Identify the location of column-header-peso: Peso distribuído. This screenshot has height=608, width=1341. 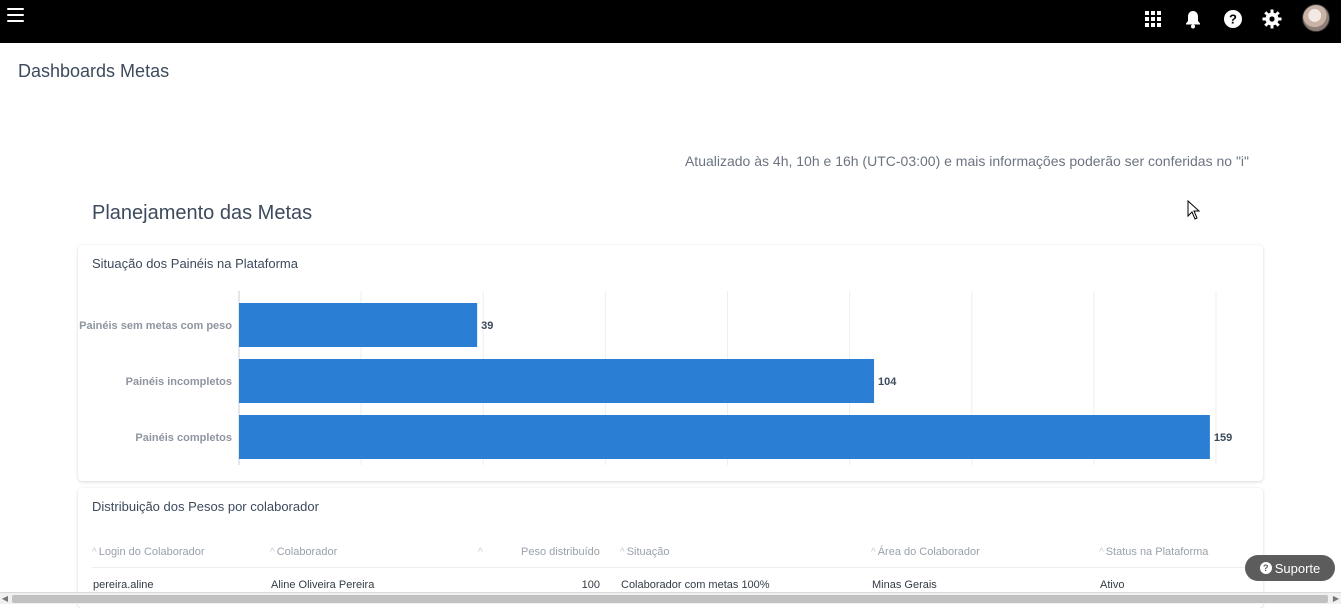
(560, 552).